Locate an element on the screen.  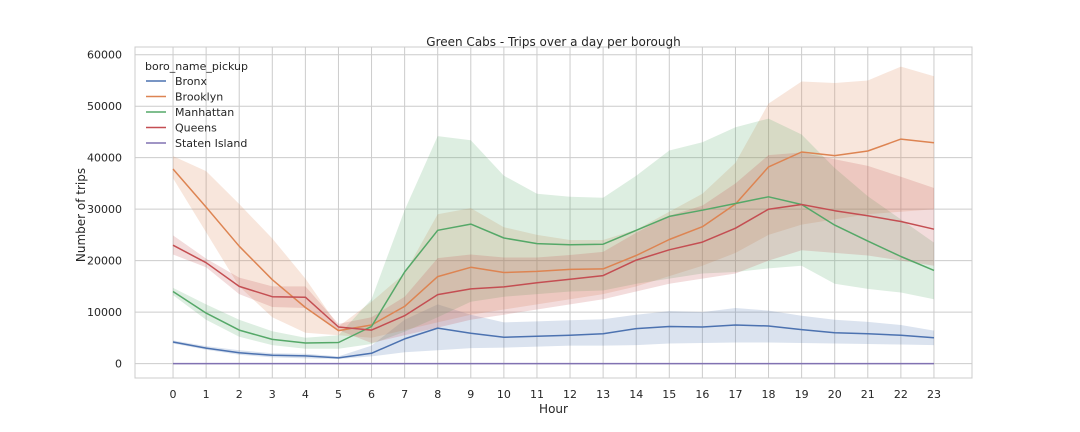
x-tick-label: 13 is located at coordinates (603, 394).